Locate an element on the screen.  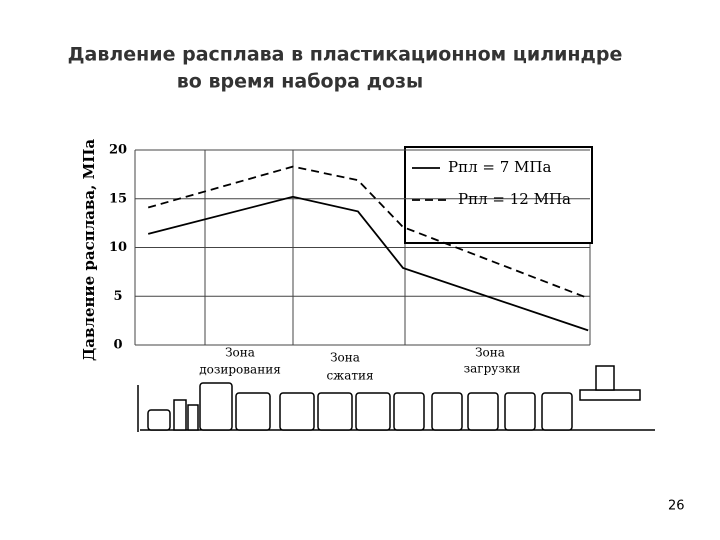
y-tick-label: 0 is located at coordinates (117, 345).